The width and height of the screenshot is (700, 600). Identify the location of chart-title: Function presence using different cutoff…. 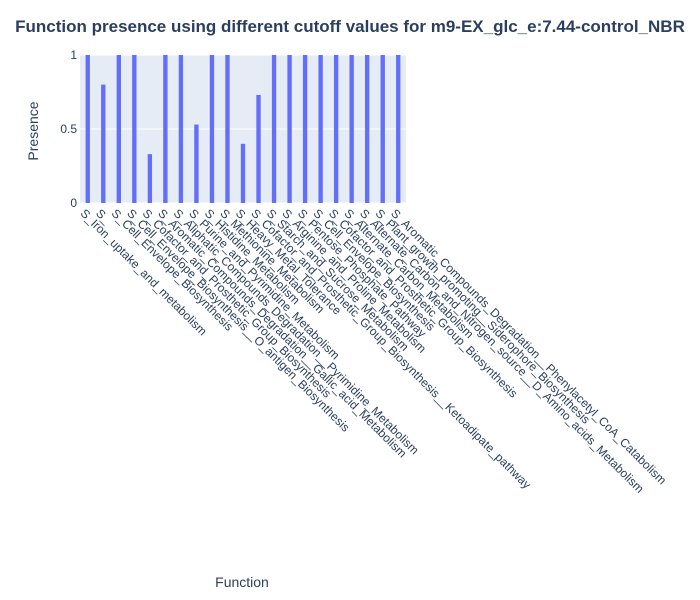
(350, 26).